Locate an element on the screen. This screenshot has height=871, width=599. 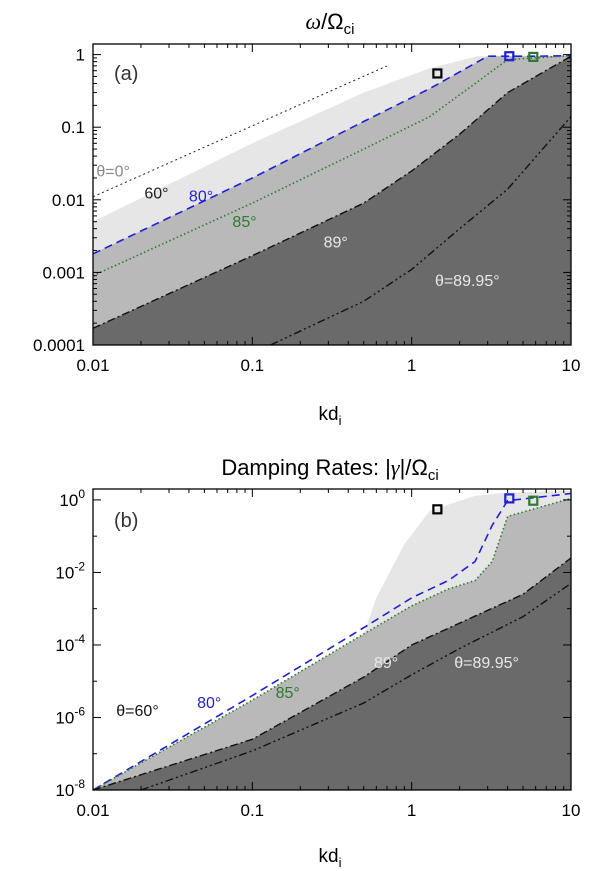
y-tick-label: 10⁻⁸ is located at coordinates (70, 788).